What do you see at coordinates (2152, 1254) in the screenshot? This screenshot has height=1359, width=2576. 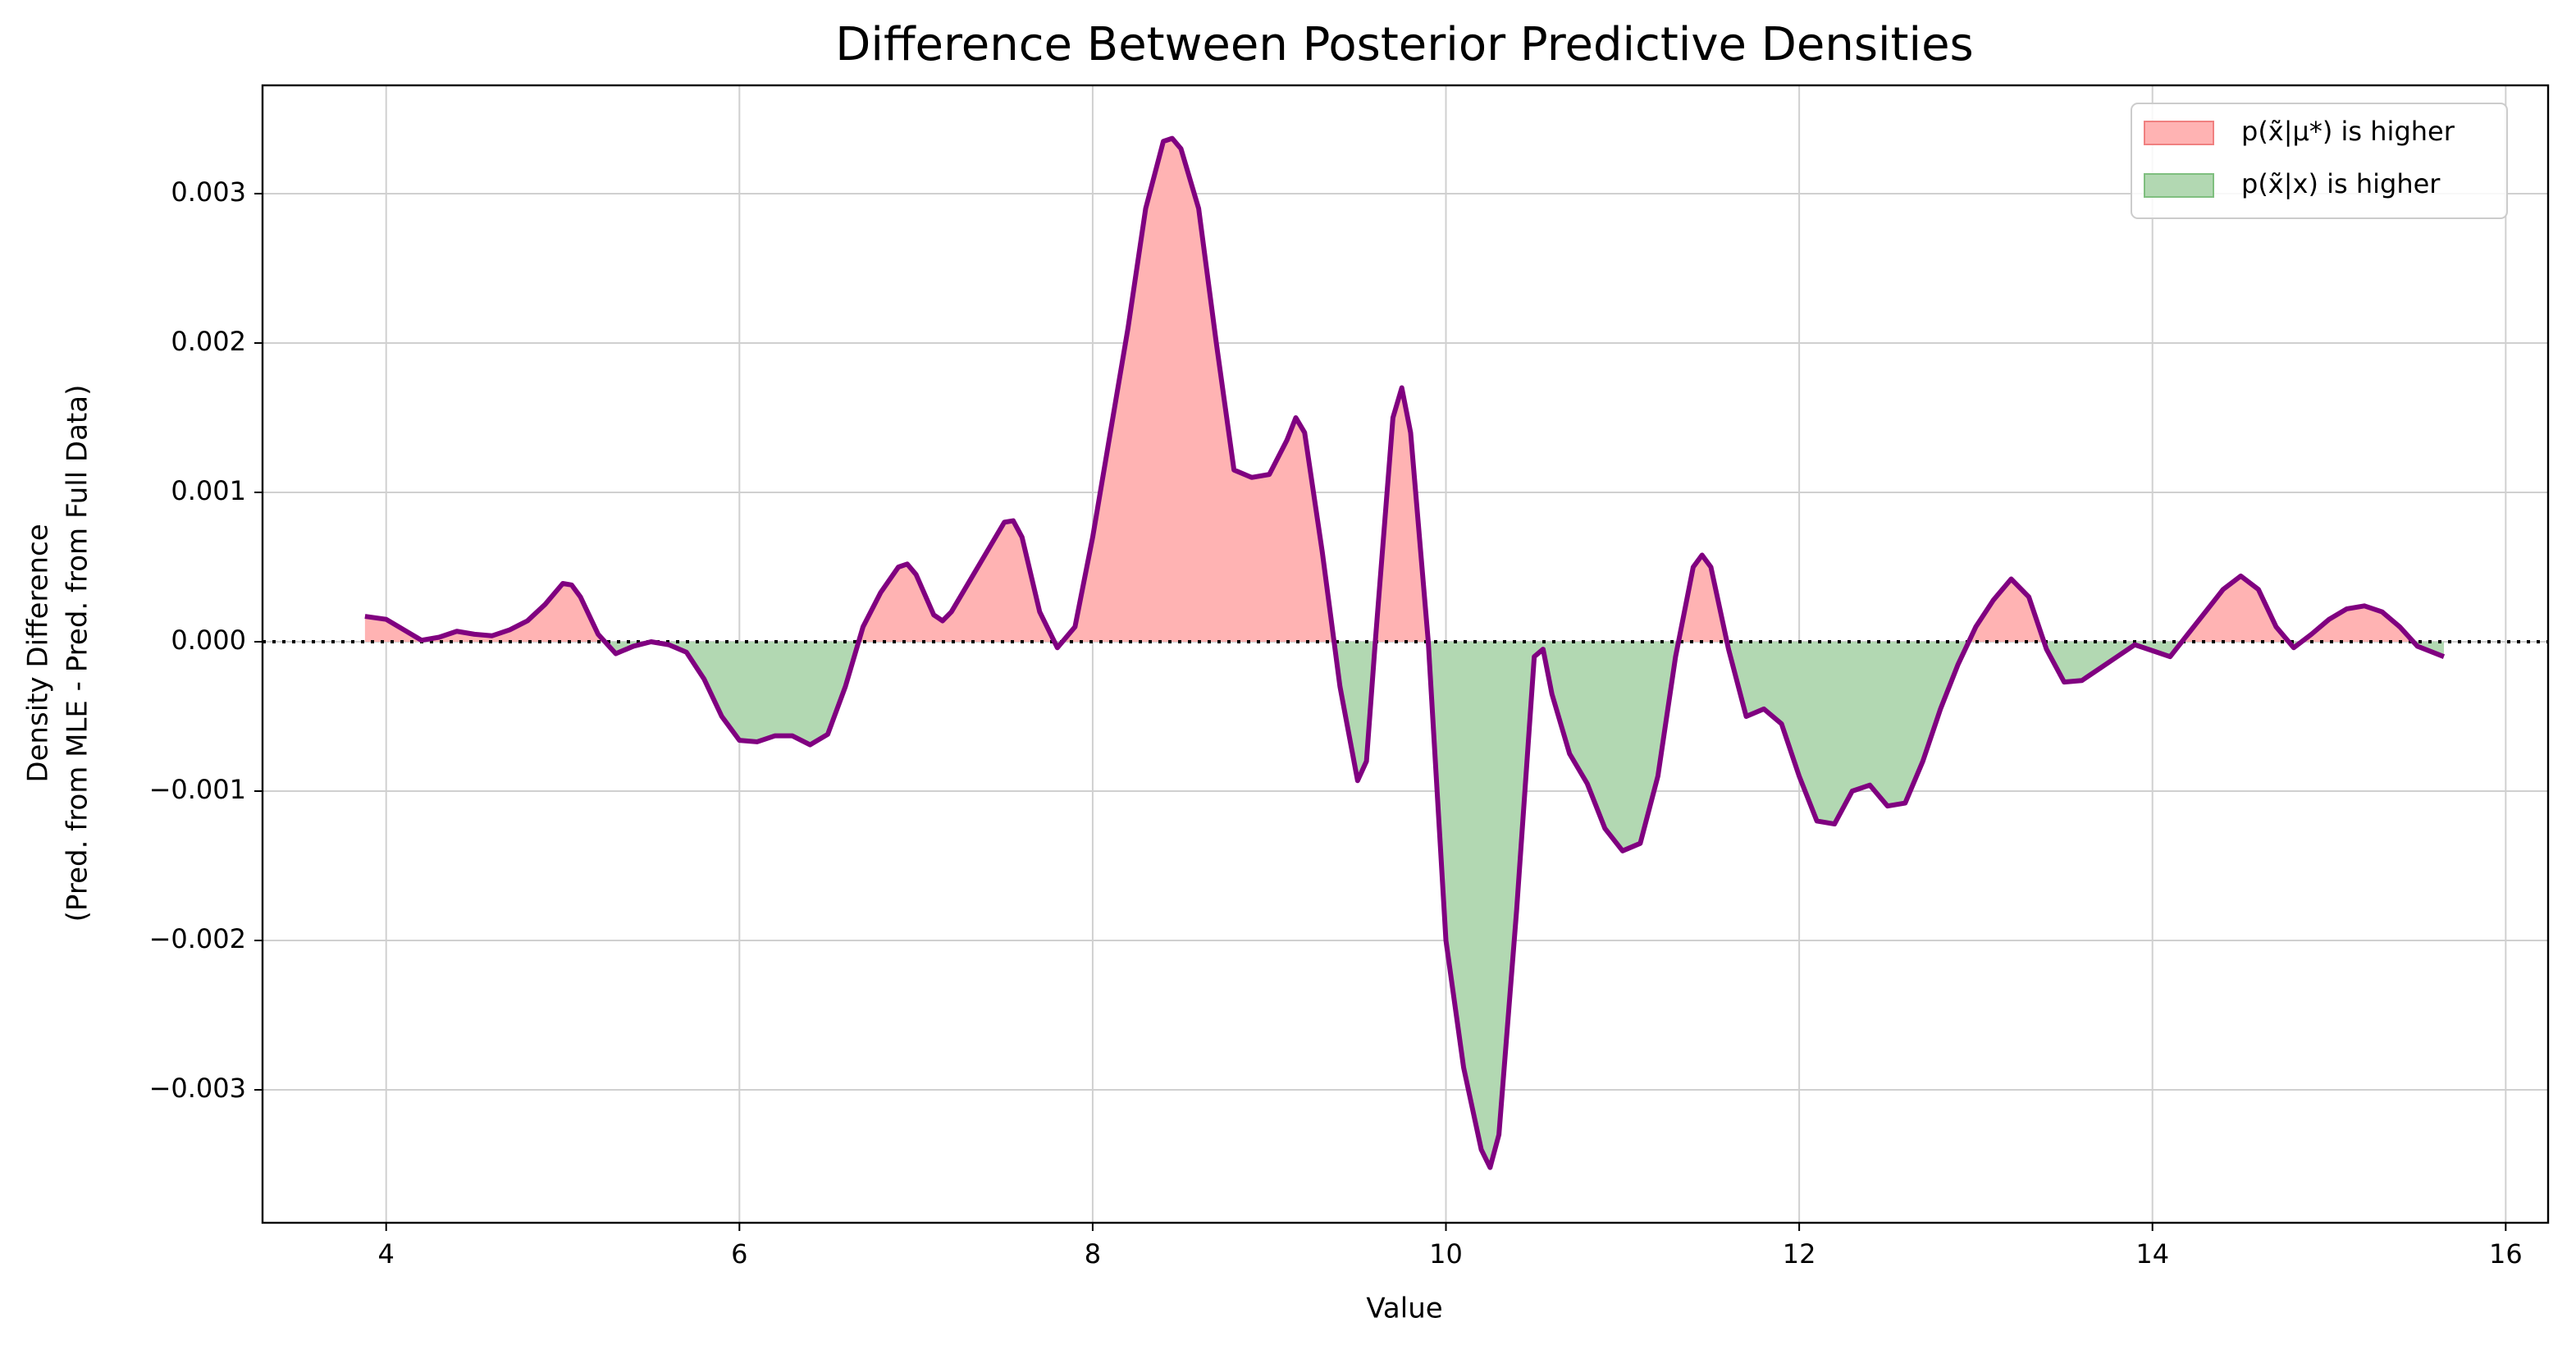 I see `x-tick-label: 14` at bounding box center [2152, 1254].